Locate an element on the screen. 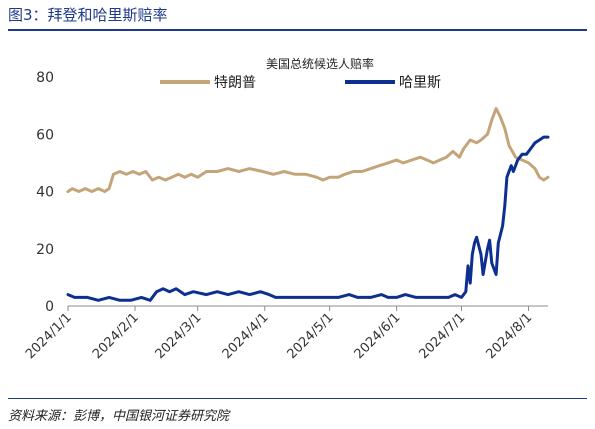 This screenshot has width=595, height=429. footer-divider is located at coordinates (297, 398).